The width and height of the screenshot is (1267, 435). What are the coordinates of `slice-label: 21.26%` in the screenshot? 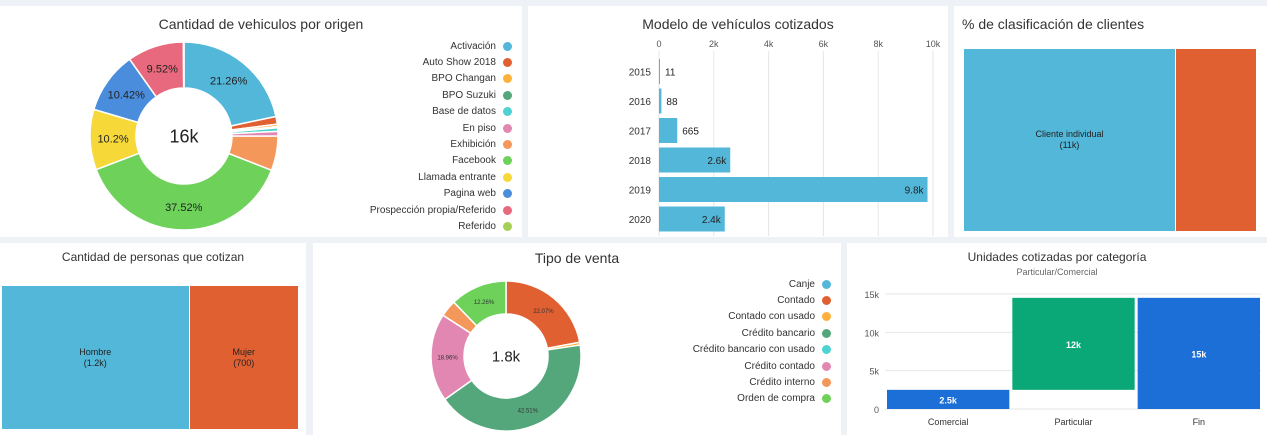 It's located at (229, 82).